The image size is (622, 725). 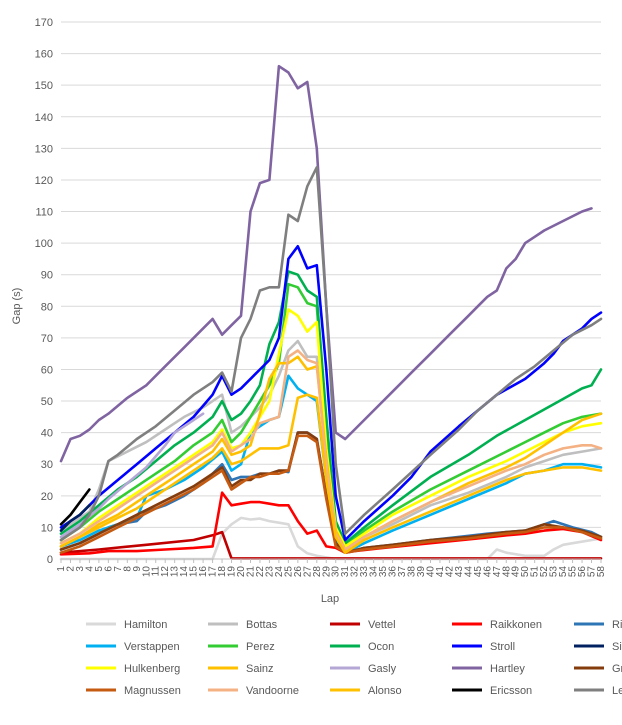 What do you see at coordinates (592, 572) in the screenshot?
I see `x-tick-label: 57` at bounding box center [592, 572].